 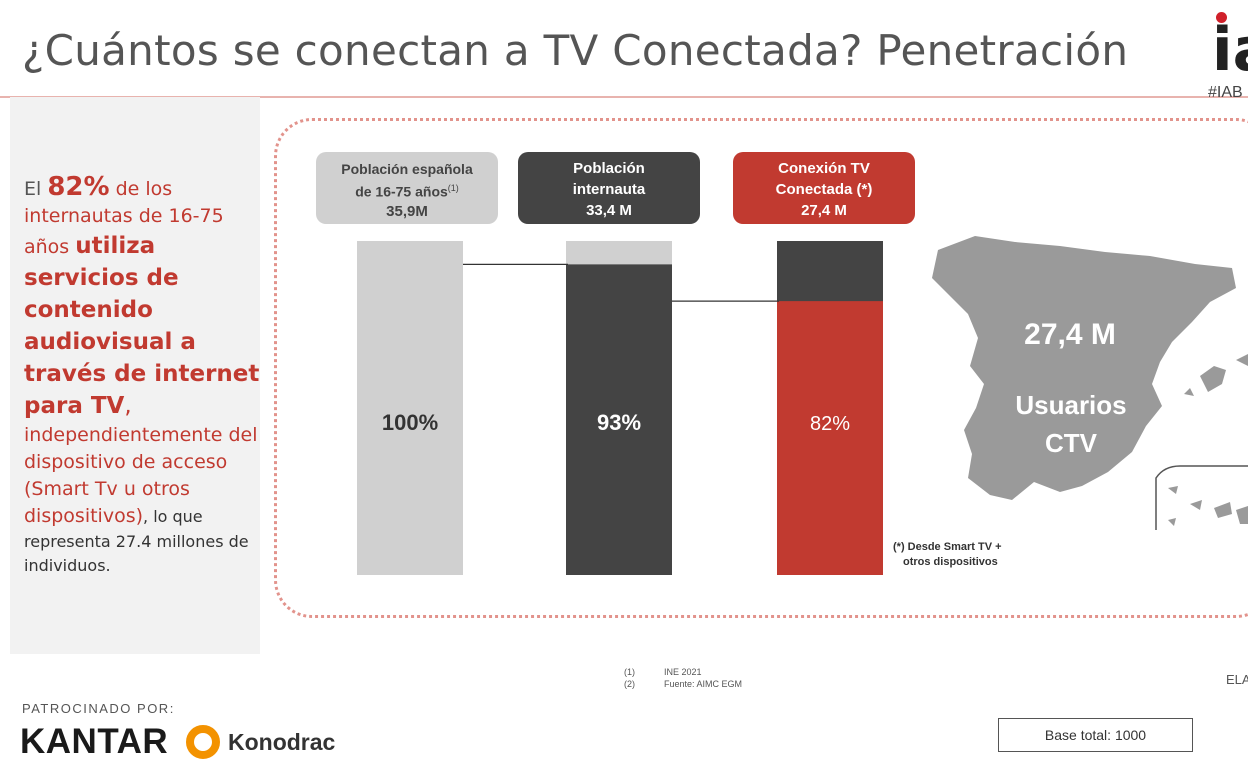 What do you see at coordinates (950, 562) in the screenshot?
I see `ctv-footnote-line2: otros dispositivos` at bounding box center [950, 562].